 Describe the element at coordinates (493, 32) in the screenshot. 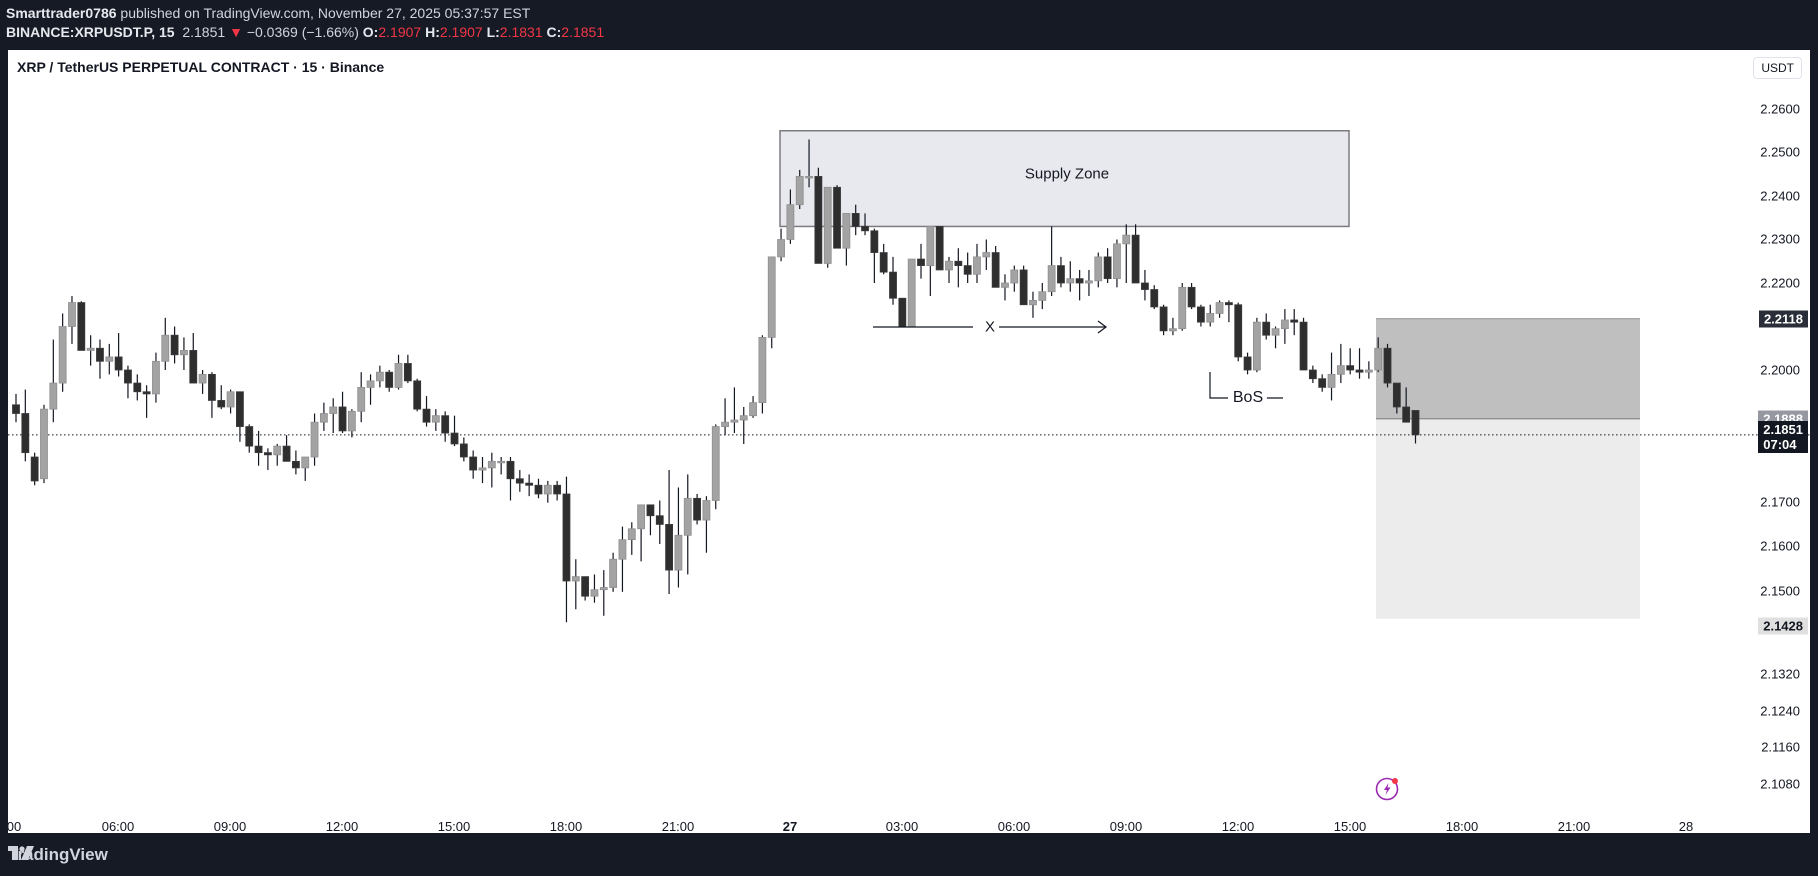

I see `low-label: L:` at that location.